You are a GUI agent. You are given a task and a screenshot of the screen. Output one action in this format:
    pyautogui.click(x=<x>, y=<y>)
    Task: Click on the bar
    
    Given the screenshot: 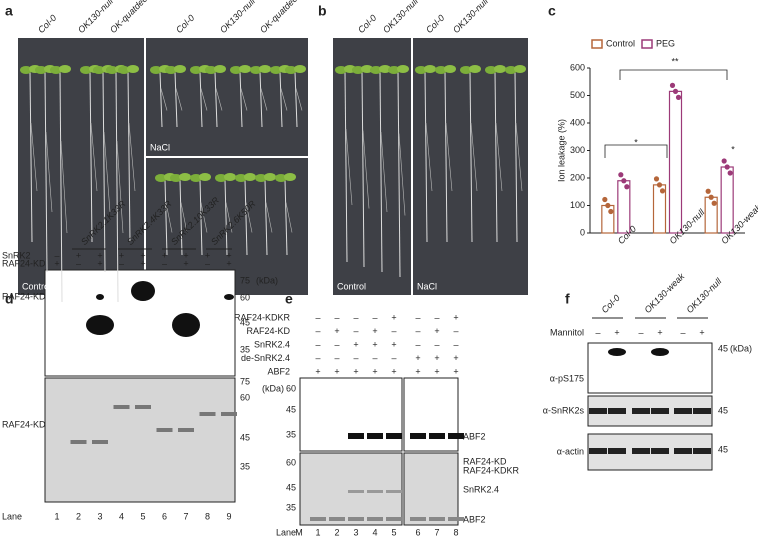 What is the action you would take?
    pyautogui.click(x=727, y=200)
    